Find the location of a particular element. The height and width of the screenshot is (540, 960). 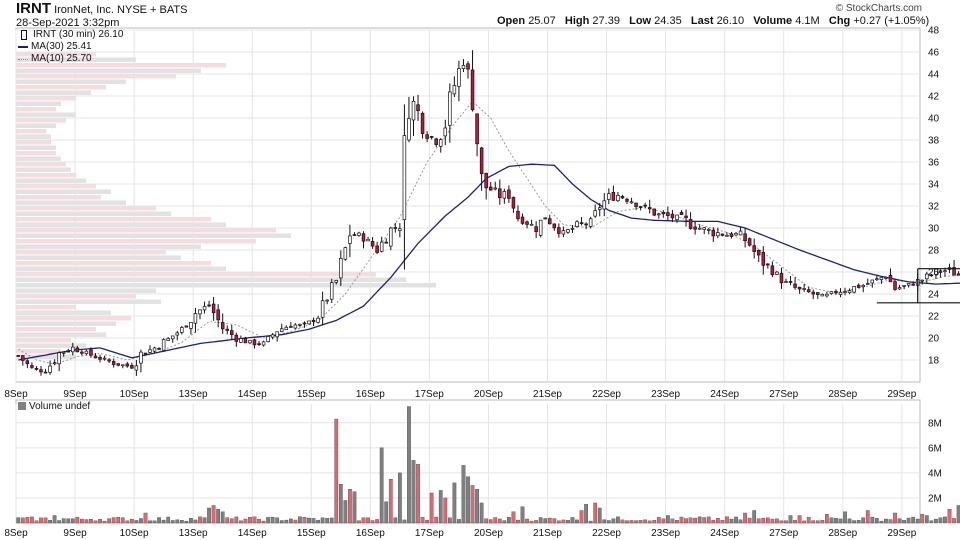

ma10-swatch is located at coordinates (23, 59).